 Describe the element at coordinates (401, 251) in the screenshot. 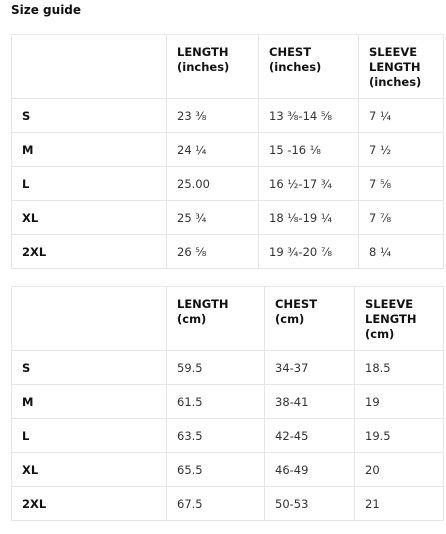

I see `sleeve-cell: 8 ¼` at that location.